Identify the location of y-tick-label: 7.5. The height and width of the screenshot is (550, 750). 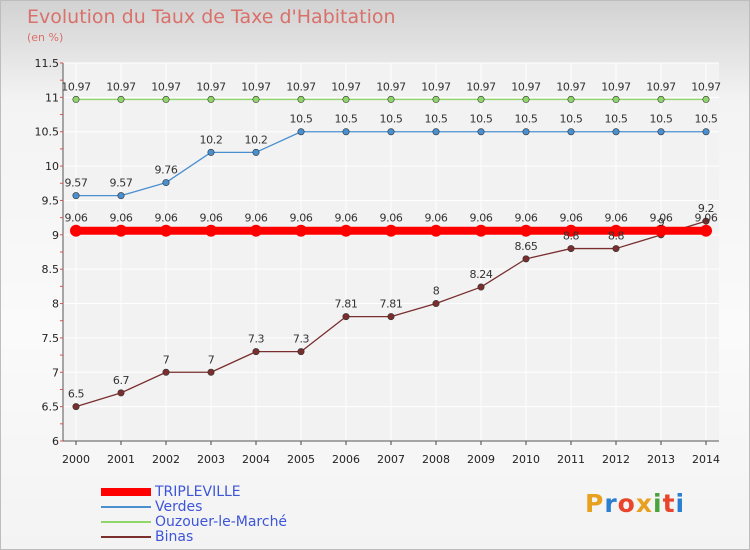
(51, 338).